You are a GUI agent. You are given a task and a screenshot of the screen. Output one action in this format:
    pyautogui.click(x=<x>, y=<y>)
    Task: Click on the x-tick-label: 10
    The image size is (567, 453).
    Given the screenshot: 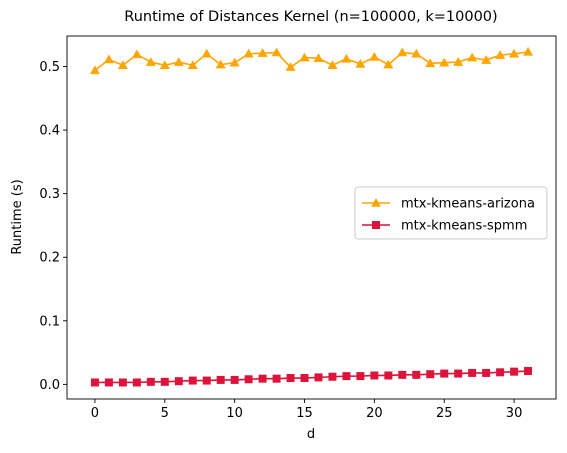 What is the action you would take?
    pyautogui.click(x=234, y=413)
    